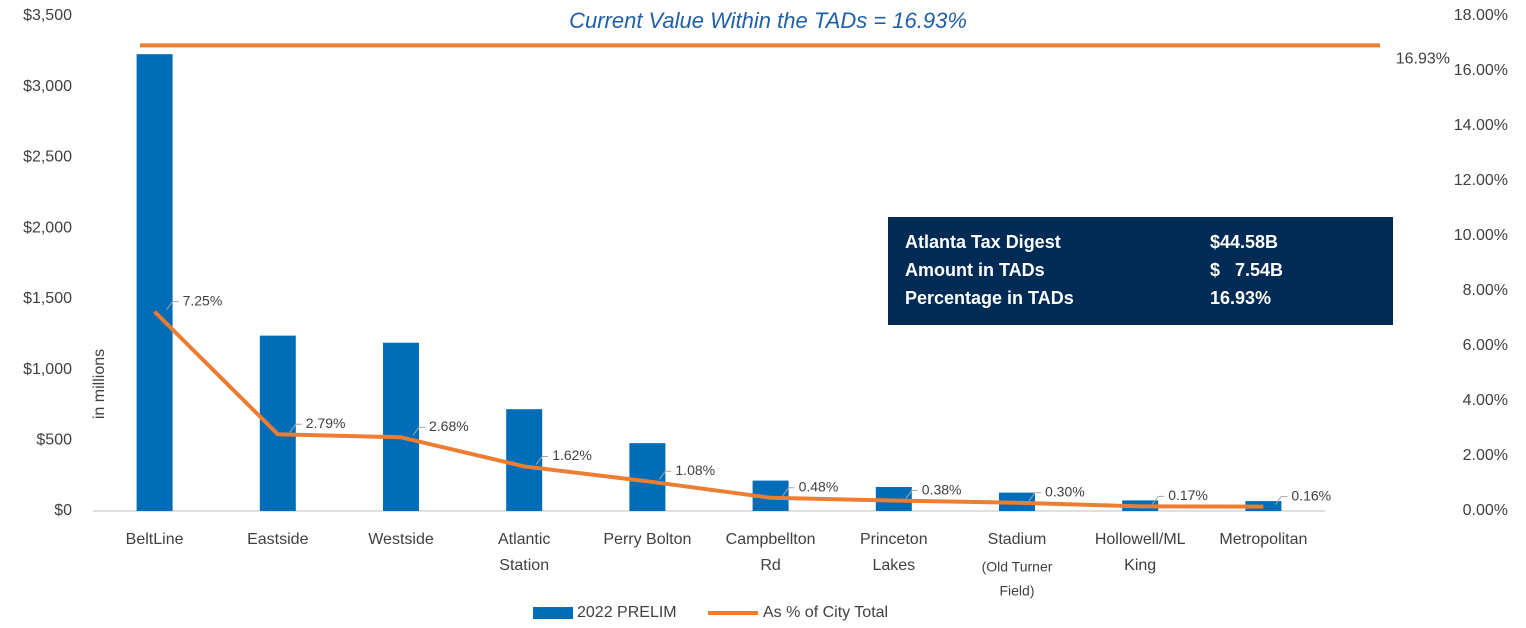  Describe the element at coordinates (975, 270) in the screenshot. I see `info-label: Amount in TADs` at that location.